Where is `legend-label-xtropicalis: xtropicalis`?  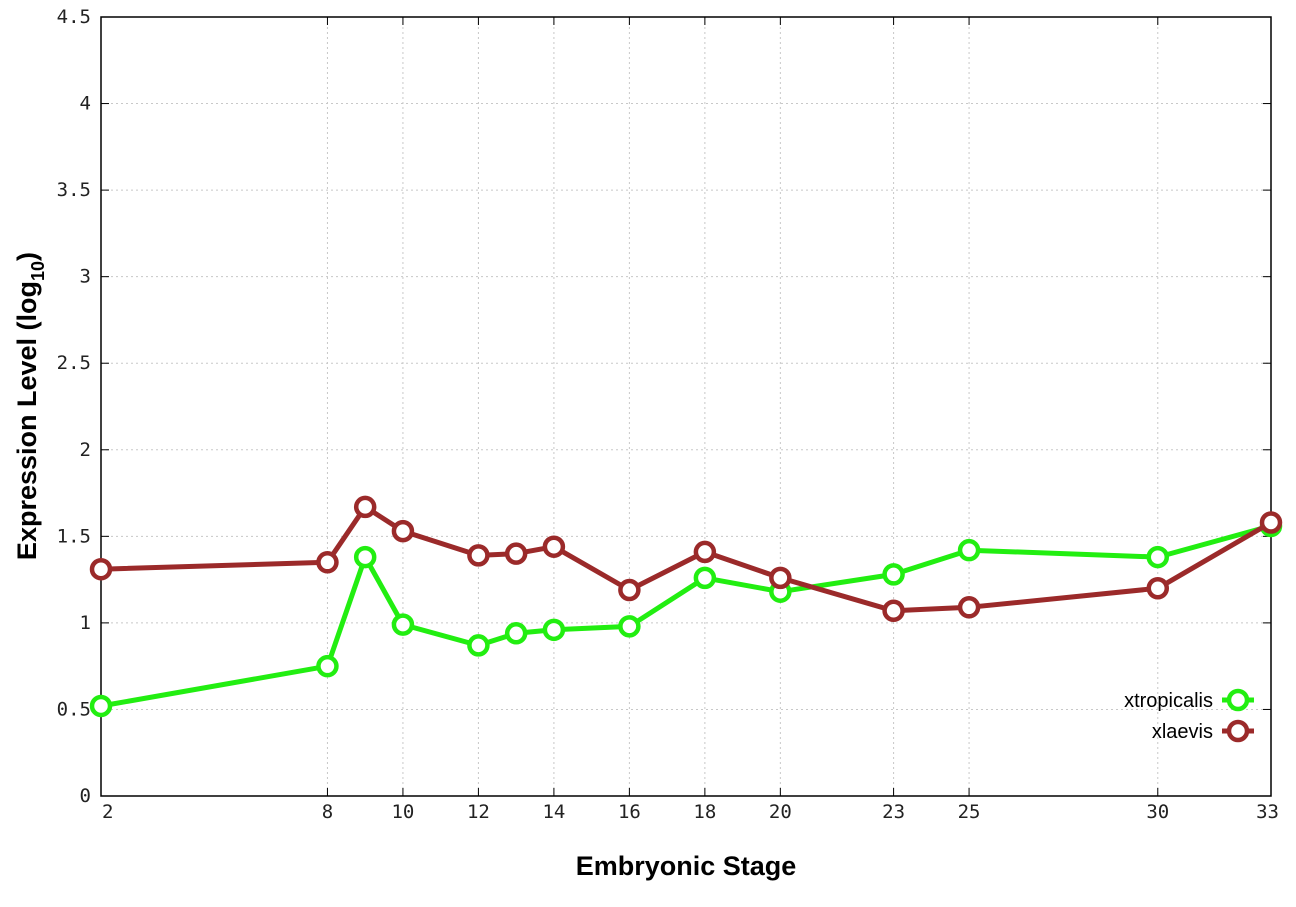
legend-label-xtropicalis: xtropicalis is located at coordinates (1168, 701).